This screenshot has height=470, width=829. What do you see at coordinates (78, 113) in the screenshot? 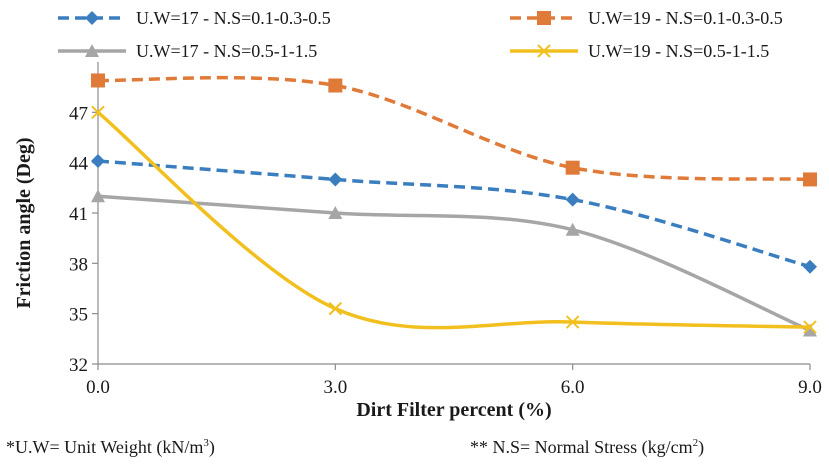
I see `y-tick-label: 47` at bounding box center [78, 113].